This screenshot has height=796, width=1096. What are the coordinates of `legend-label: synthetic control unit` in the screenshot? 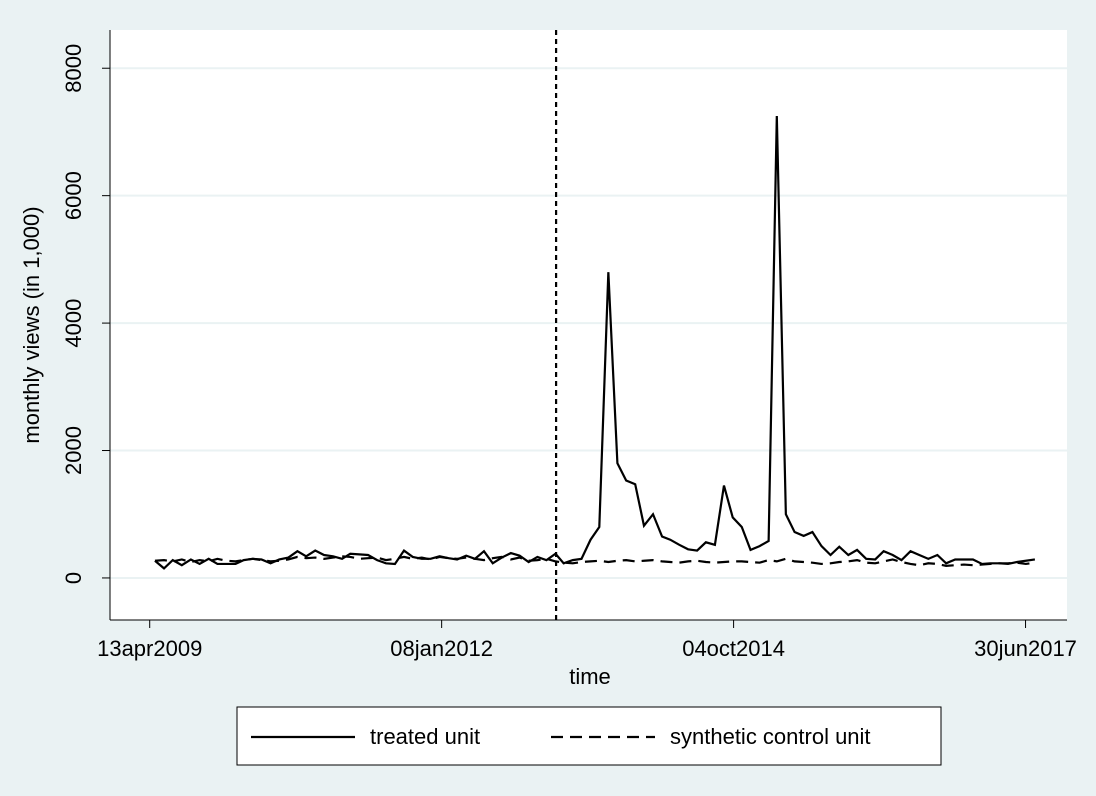 It's located at (770, 736).